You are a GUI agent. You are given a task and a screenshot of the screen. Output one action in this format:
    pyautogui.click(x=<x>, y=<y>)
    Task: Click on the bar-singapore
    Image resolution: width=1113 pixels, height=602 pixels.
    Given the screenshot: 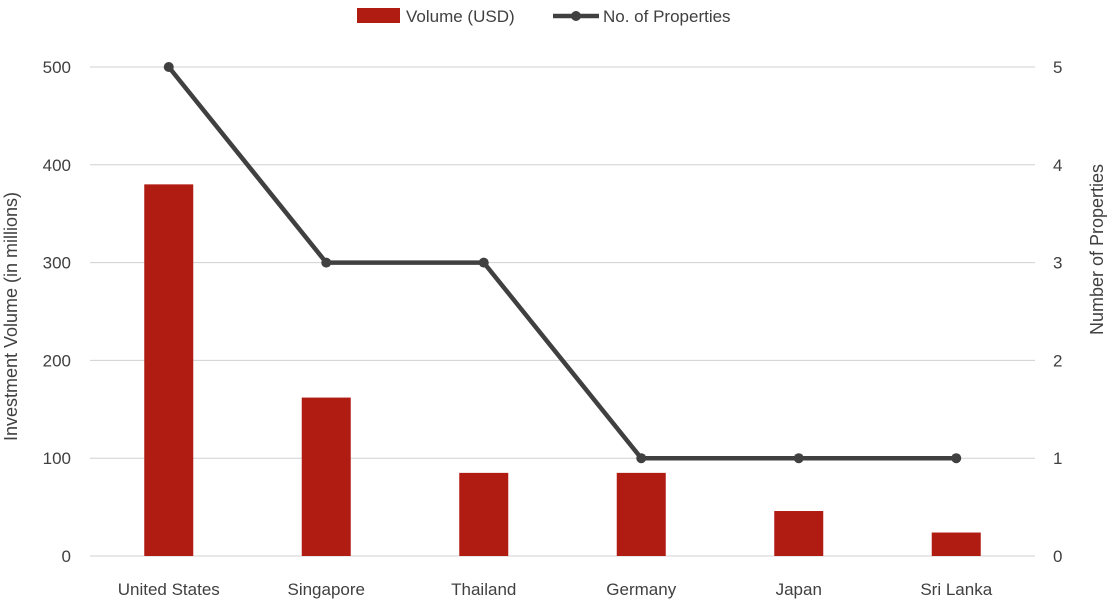 What is the action you would take?
    pyautogui.click(x=326, y=476)
    